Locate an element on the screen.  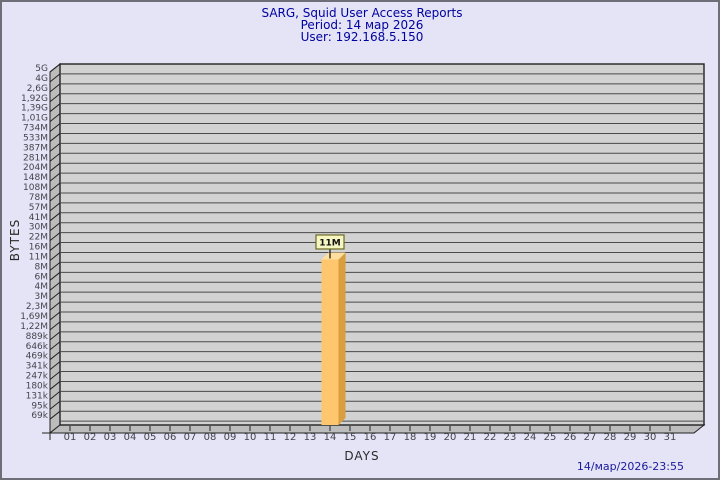
x-tick-label: 08 is located at coordinates (210, 437).